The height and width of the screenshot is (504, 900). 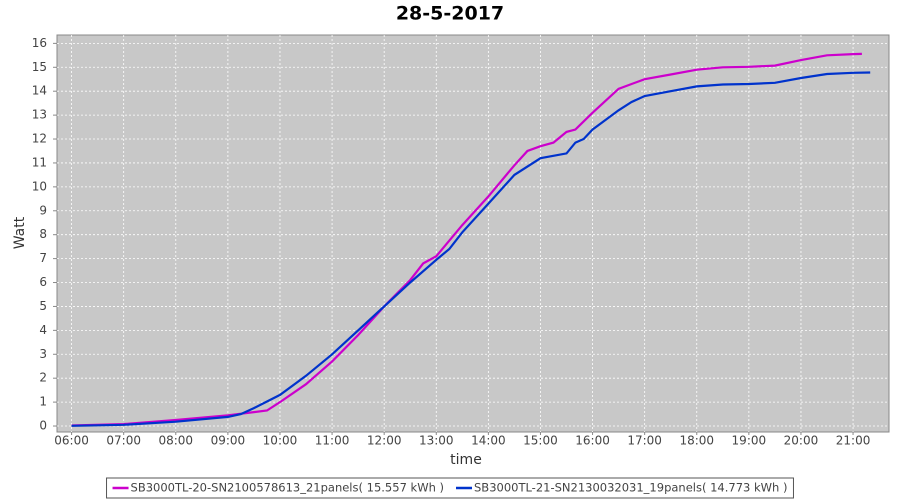 I want to click on y-tick-label: 0, so click(x=43, y=426).